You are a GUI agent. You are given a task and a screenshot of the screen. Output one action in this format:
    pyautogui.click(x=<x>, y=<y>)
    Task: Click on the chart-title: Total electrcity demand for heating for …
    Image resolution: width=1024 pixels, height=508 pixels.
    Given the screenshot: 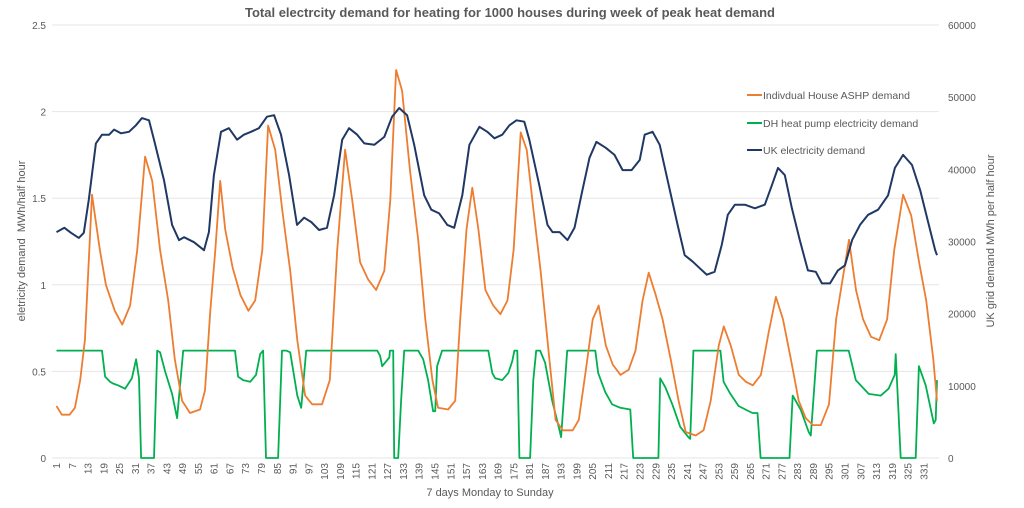 What is the action you would take?
    pyautogui.click(x=510, y=12)
    